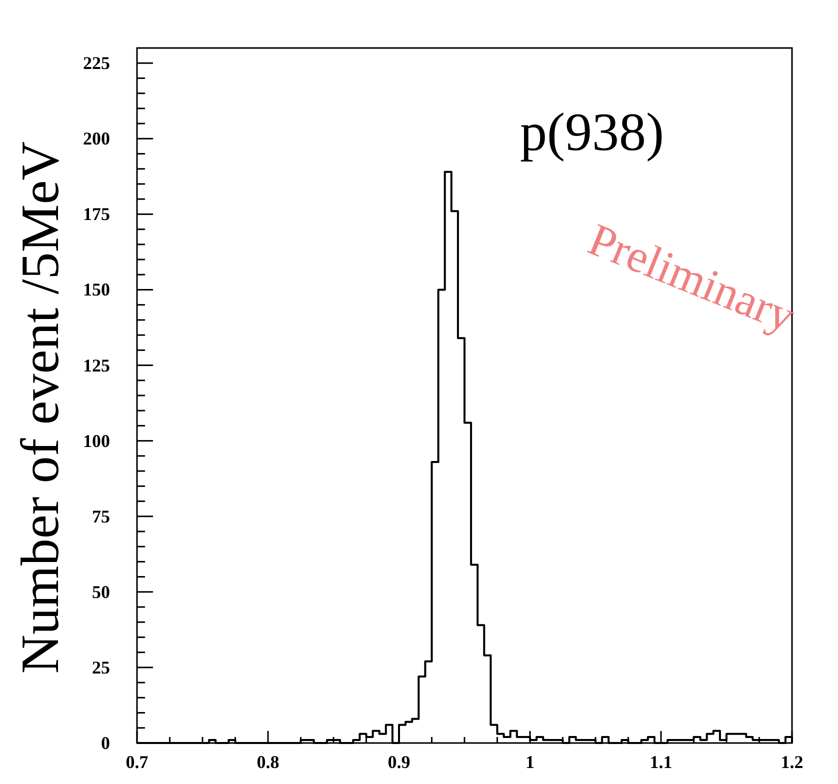  Describe the element at coordinates (96, 440) in the screenshot. I see `y-tick-label: 100` at that location.